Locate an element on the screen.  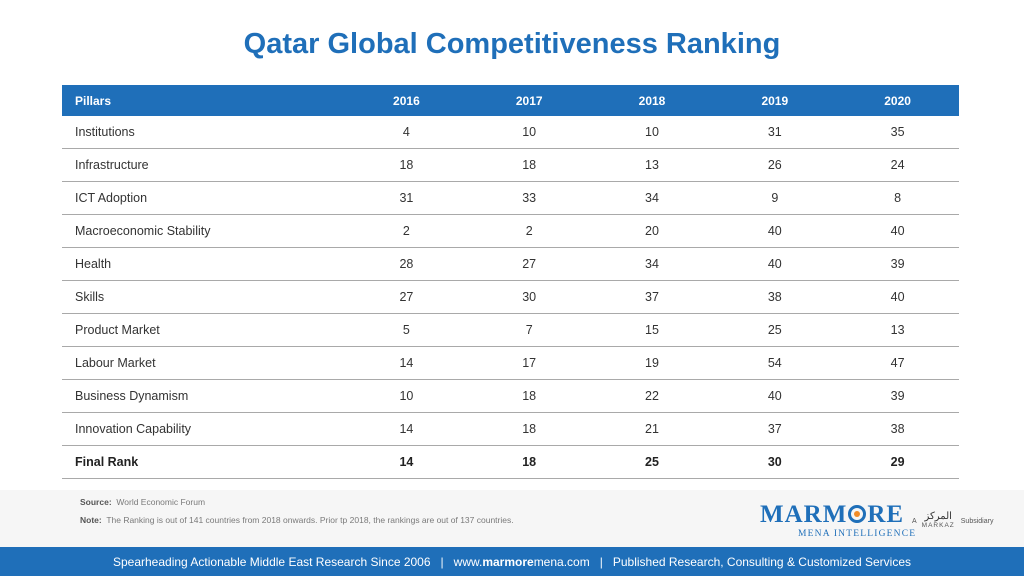
table-row: Labour Market 14 17 19 54 47 is located at coordinates (510, 363).